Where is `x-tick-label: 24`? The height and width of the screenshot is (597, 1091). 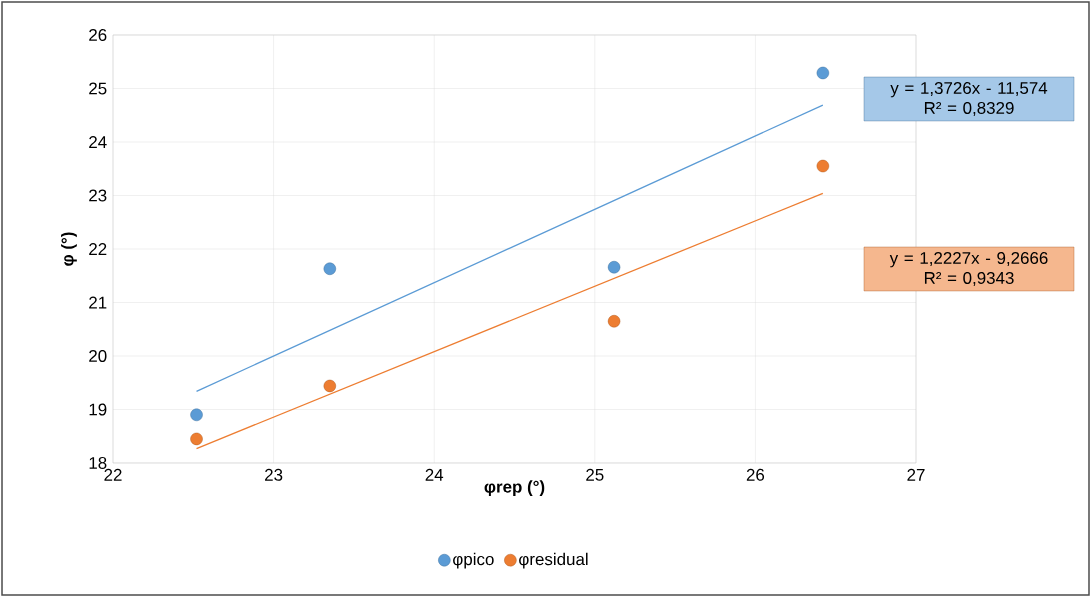 x-tick-label: 24 is located at coordinates (434, 474).